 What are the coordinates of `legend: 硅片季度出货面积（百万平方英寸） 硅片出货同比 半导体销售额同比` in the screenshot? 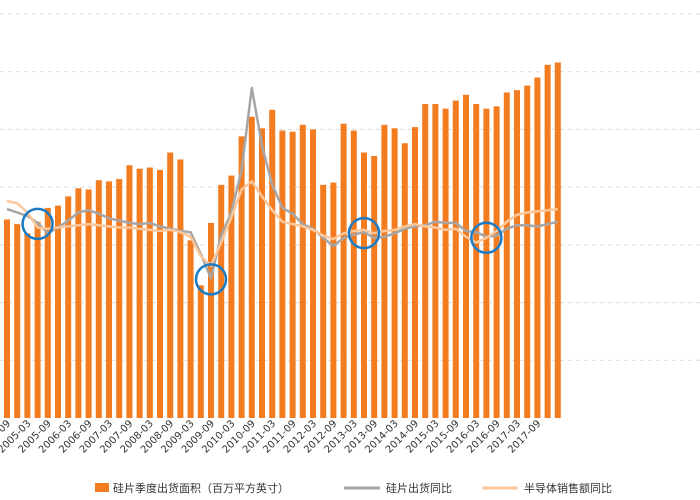 It's located at (353, 488).